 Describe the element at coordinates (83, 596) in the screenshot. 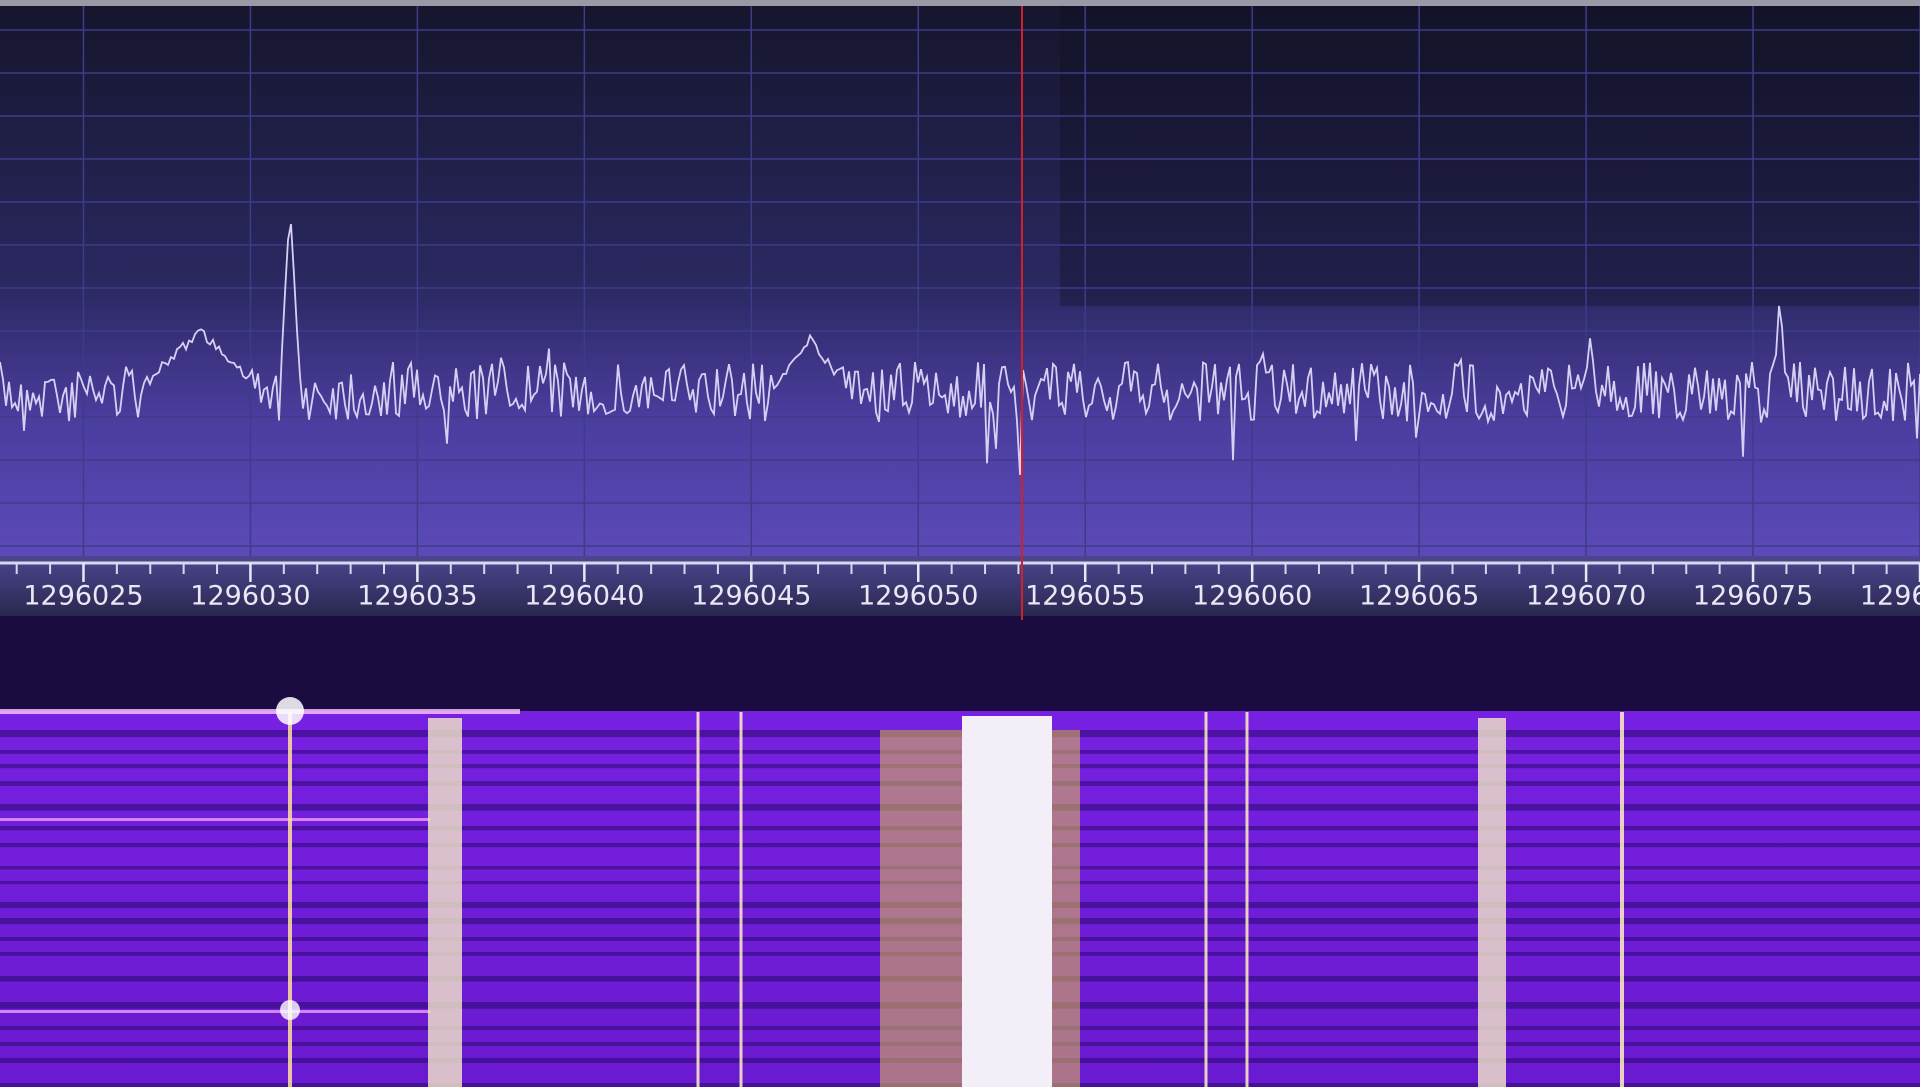

I see `tick-label: 1296025` at that location.